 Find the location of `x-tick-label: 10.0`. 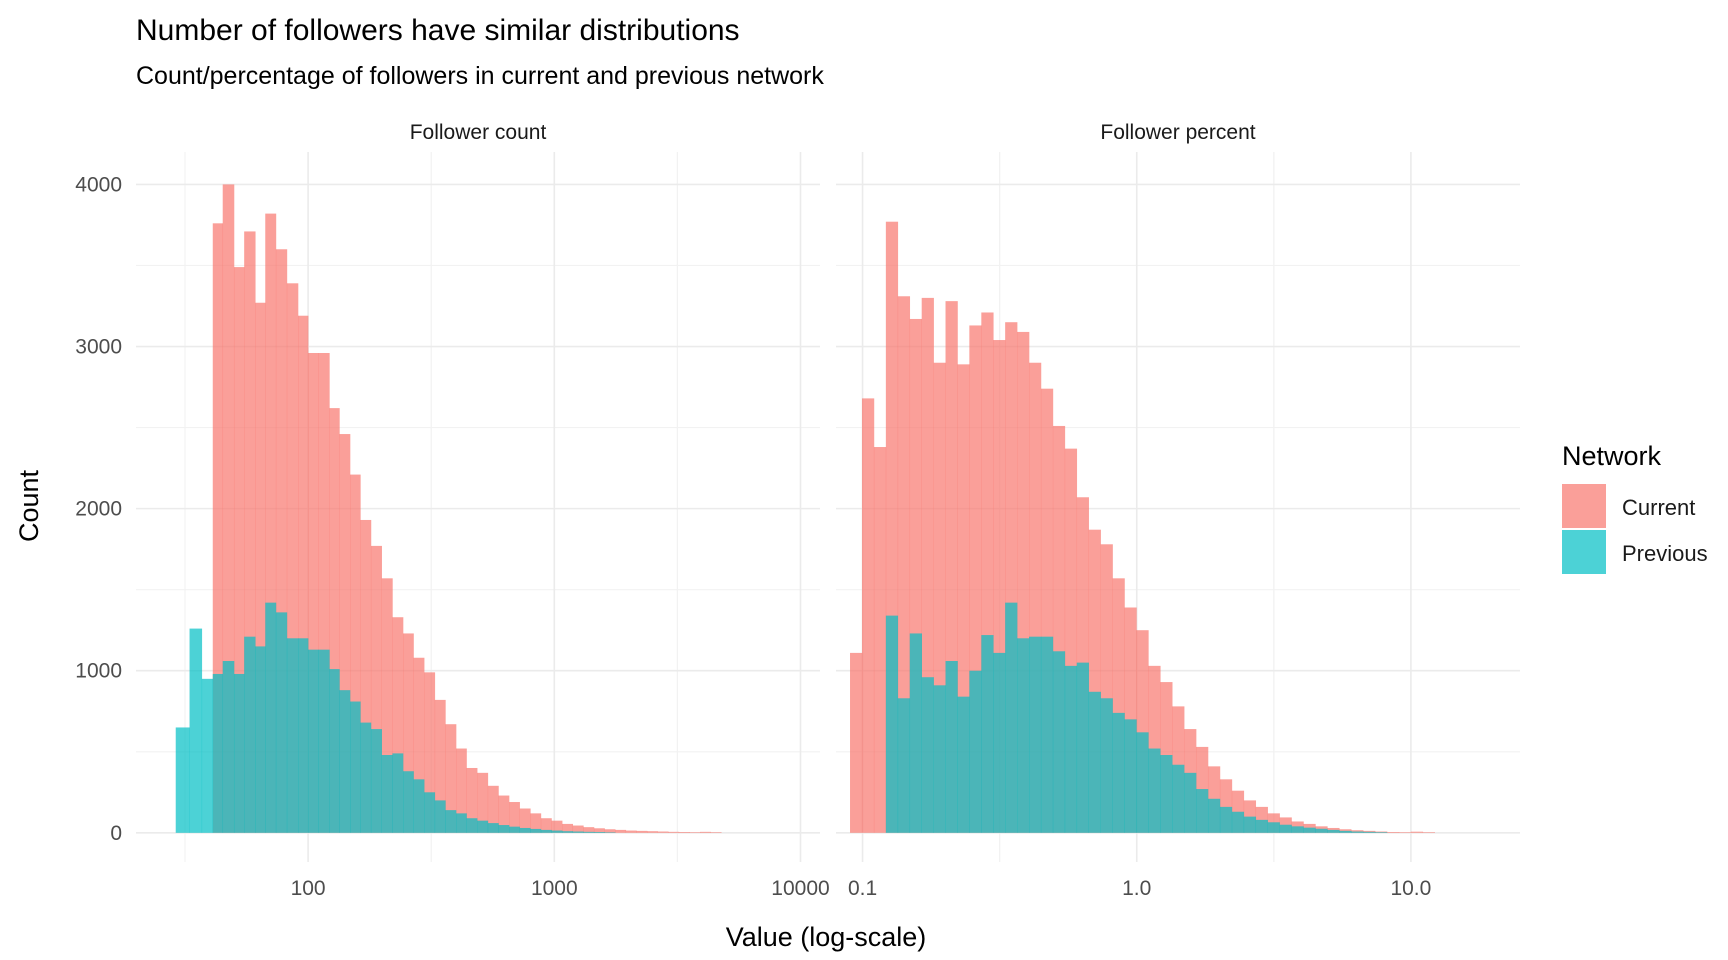

x-tick-label: 10.0 is located at coordinates (1410, 888).